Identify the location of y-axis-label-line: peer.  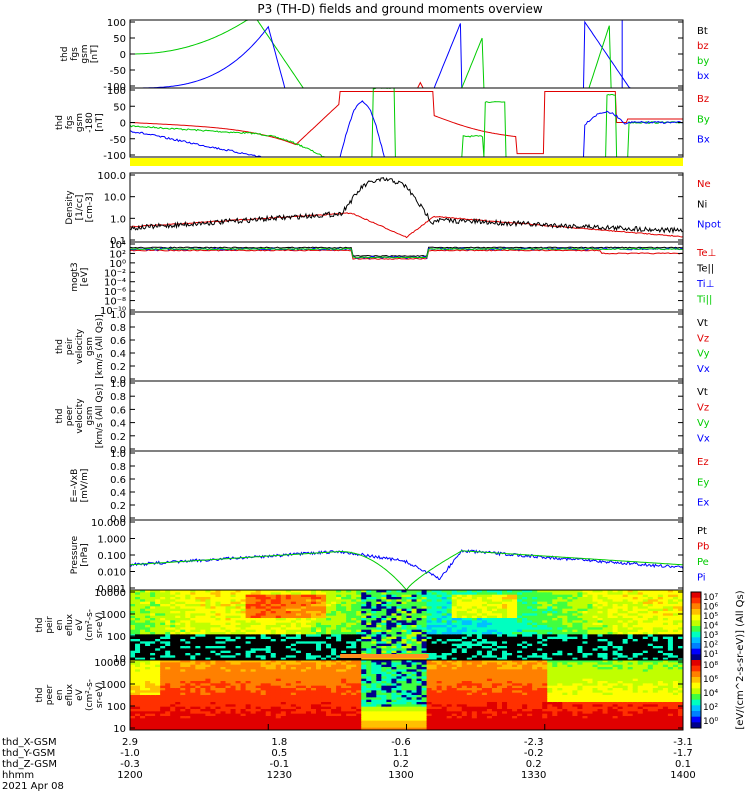
(70, 415).